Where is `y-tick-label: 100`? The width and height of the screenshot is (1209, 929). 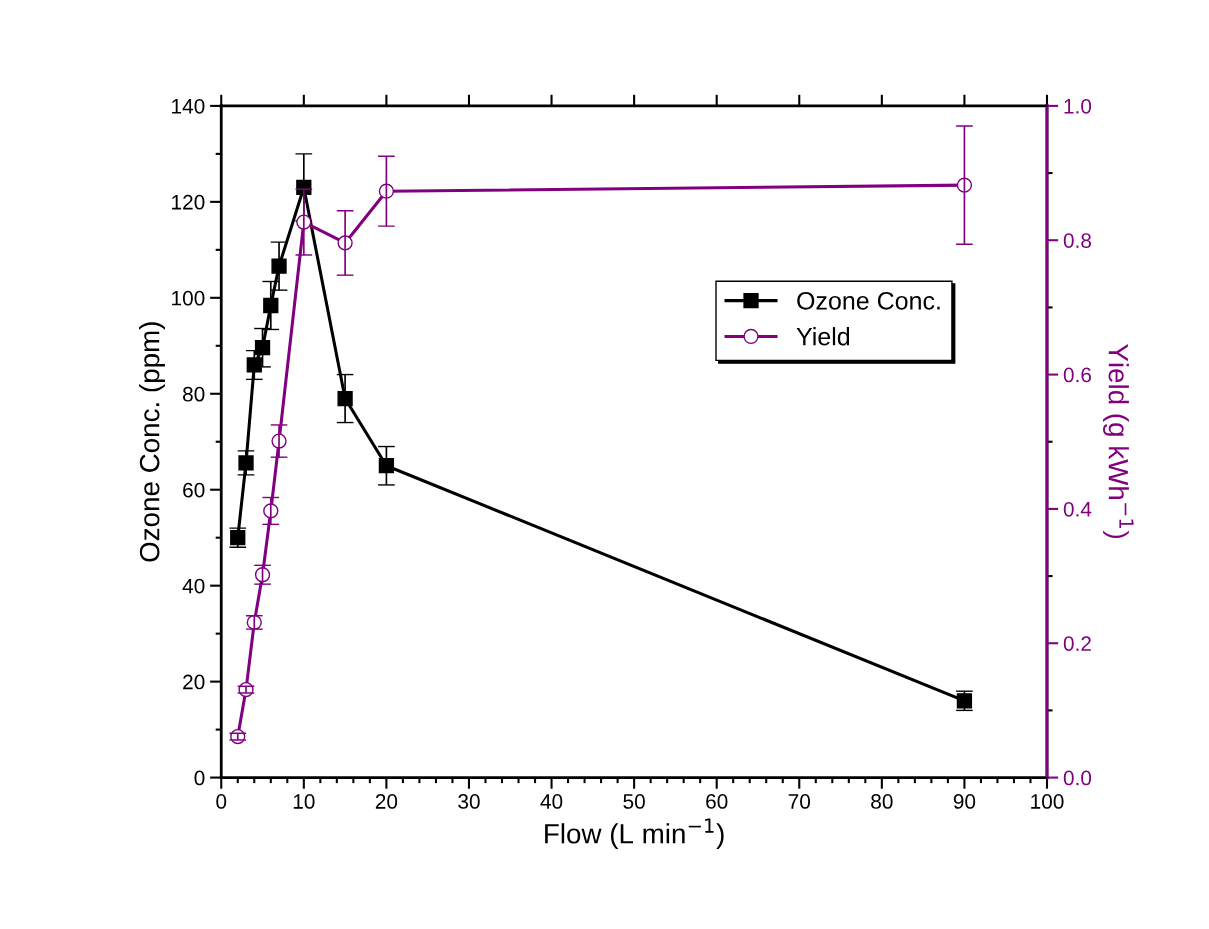
y-tick-label: 100 is located at coordinates (188, 298).